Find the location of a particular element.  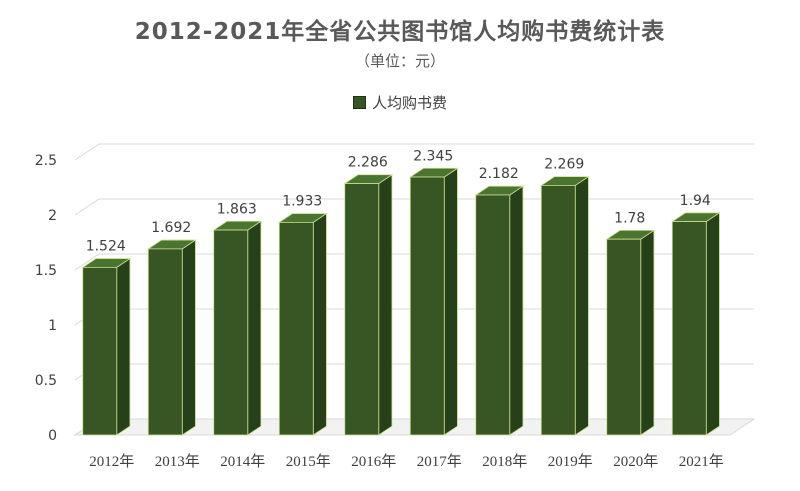

x-tick-label: 2017年 is located at coordinates (439, 461).